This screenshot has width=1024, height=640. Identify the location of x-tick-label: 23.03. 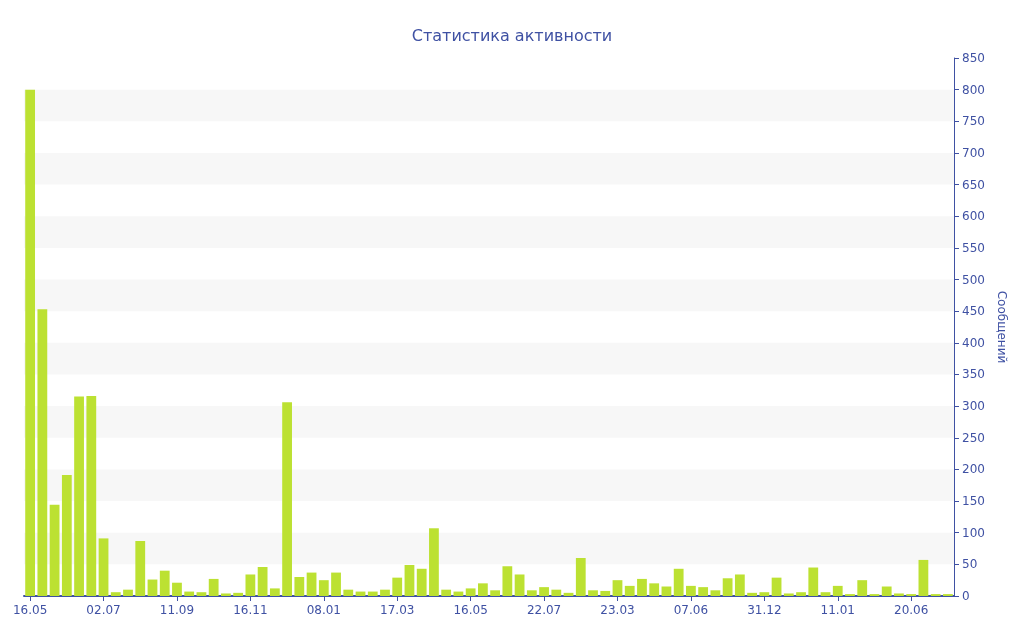
(617, 610).